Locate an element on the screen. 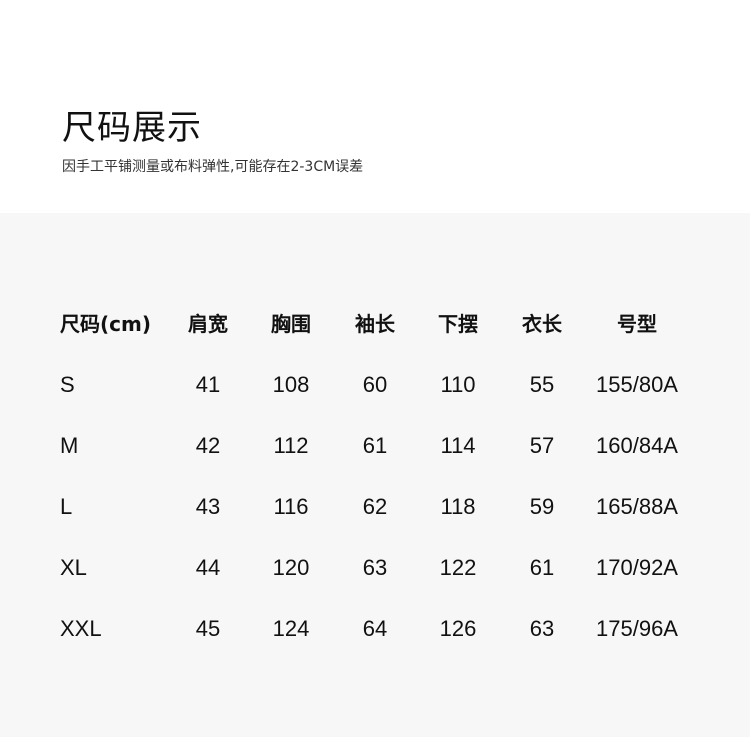 The width and height of the screenshot is (750, 737). table-cell: 160/84A is located at coordinates (637, 445).